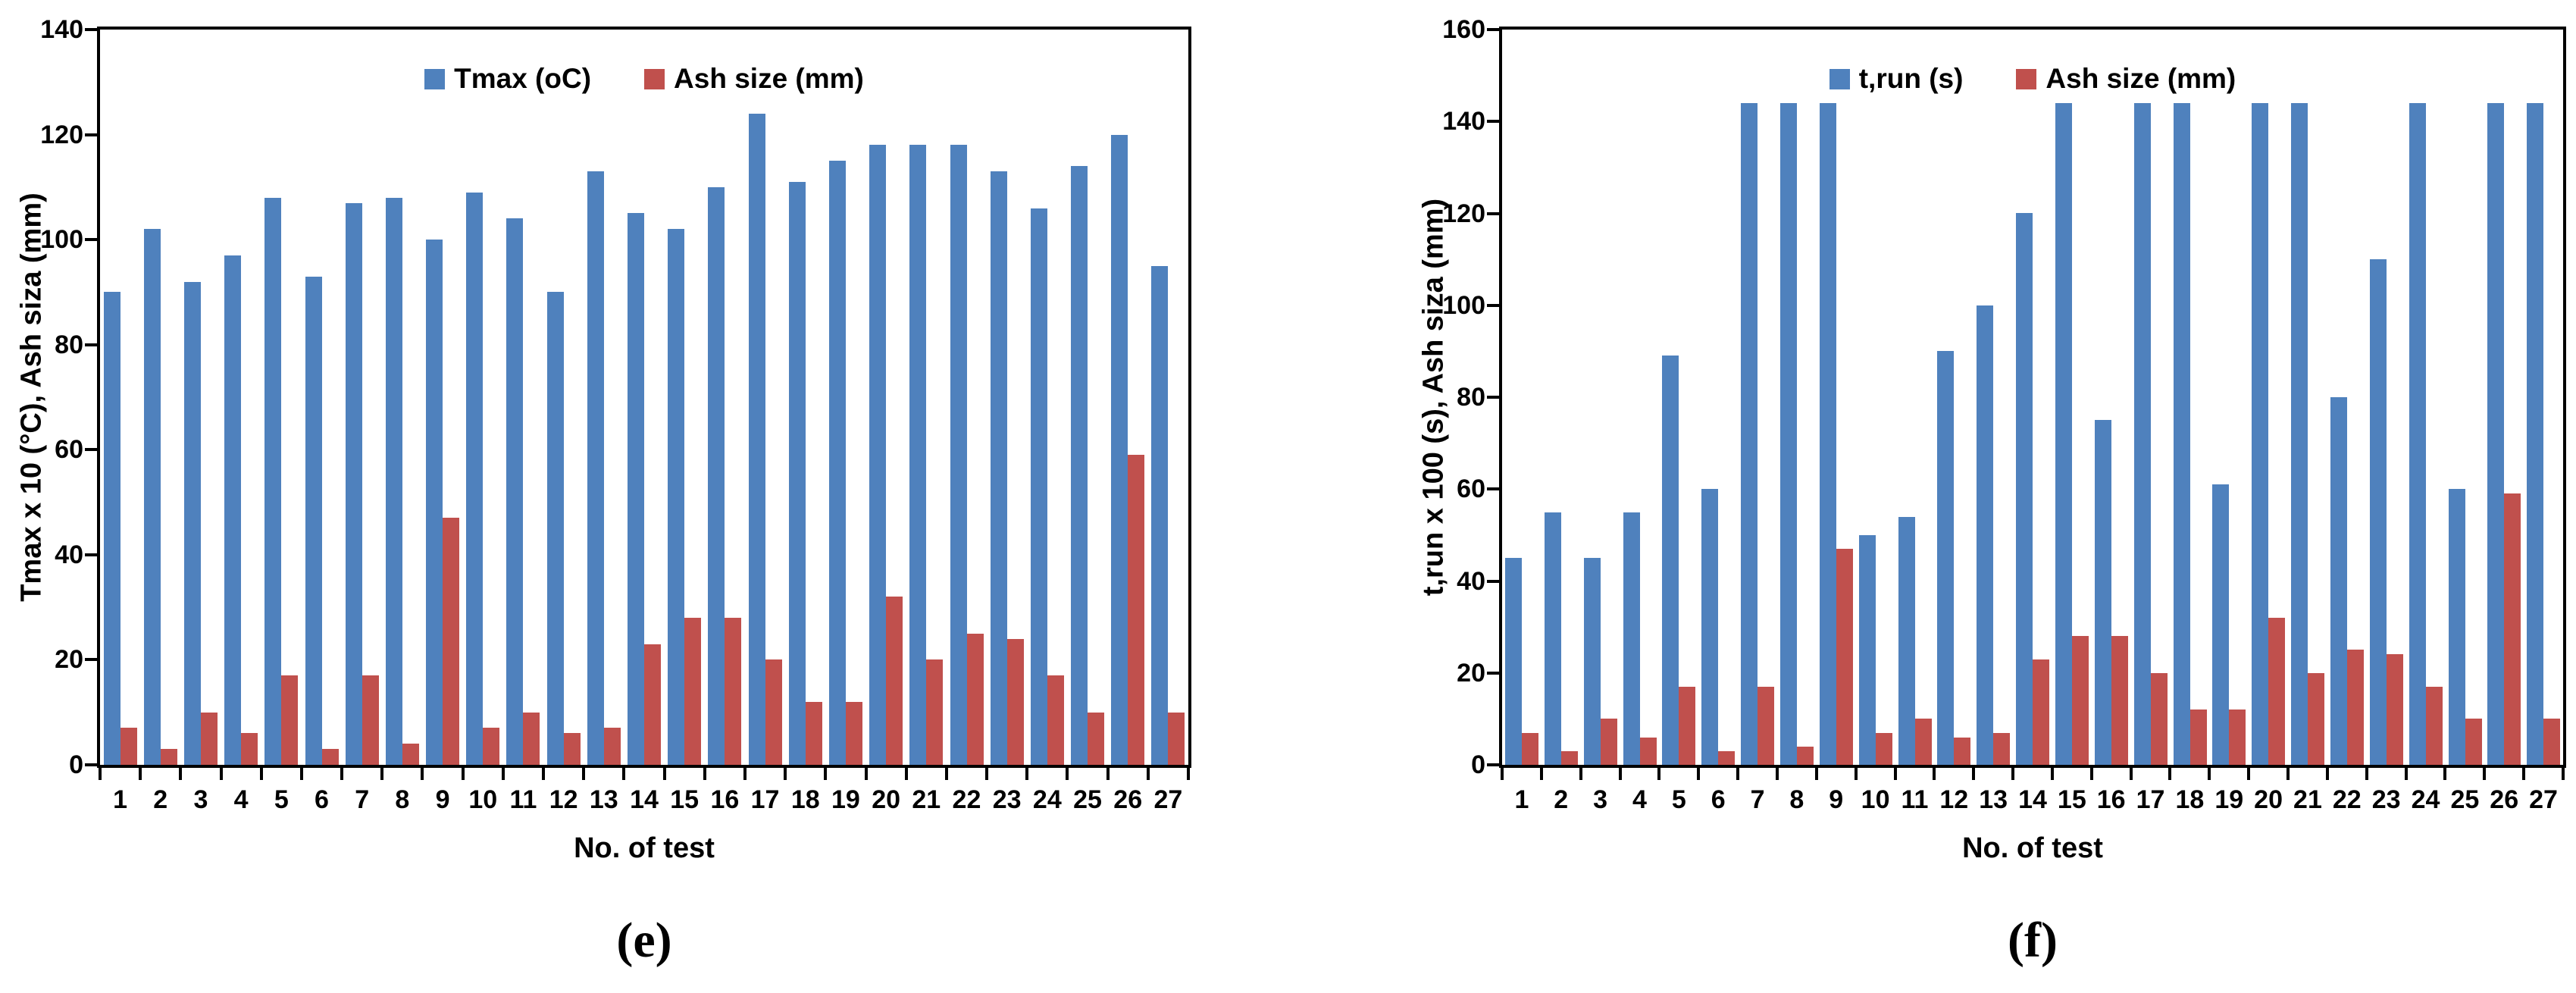  I want to click on y-tick-label: 120, so click(1464, 214).